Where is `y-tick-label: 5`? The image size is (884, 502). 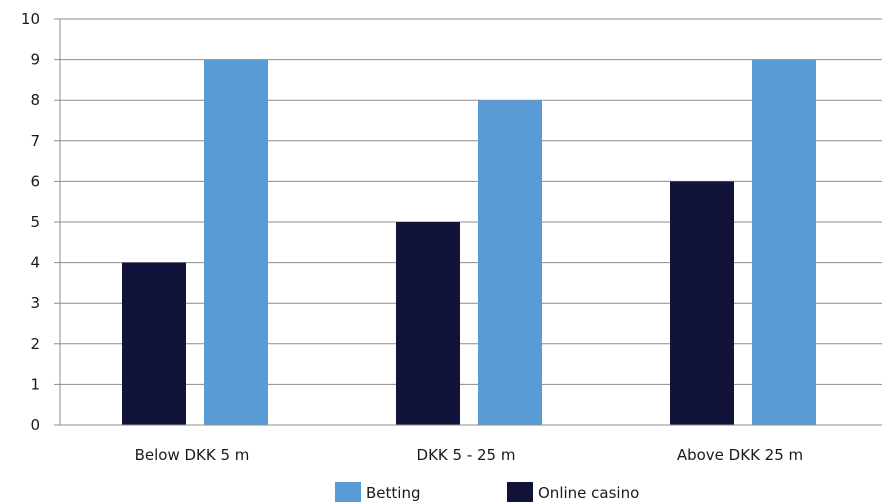
y-tick-label: 5 is located at coordinates (35, 222).